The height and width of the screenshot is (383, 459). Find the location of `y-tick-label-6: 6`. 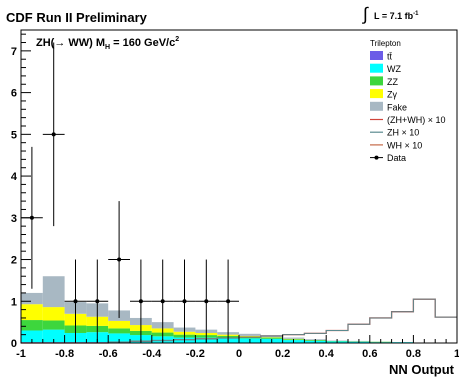

y-tick-label-6: 6 is located at coordinates (14, 94).